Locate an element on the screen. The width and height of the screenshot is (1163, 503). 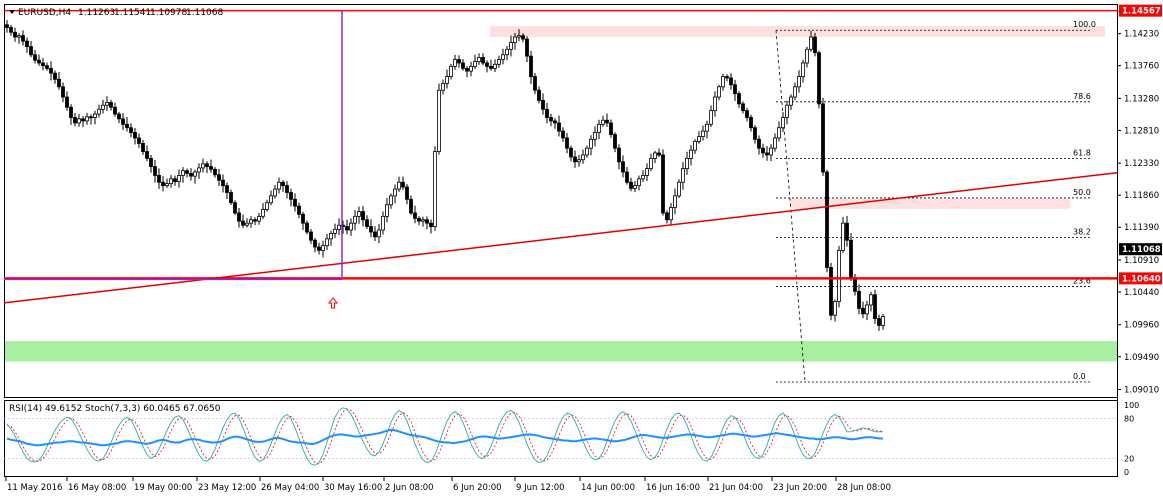
rsi-line is located at coordinates (444, 437).